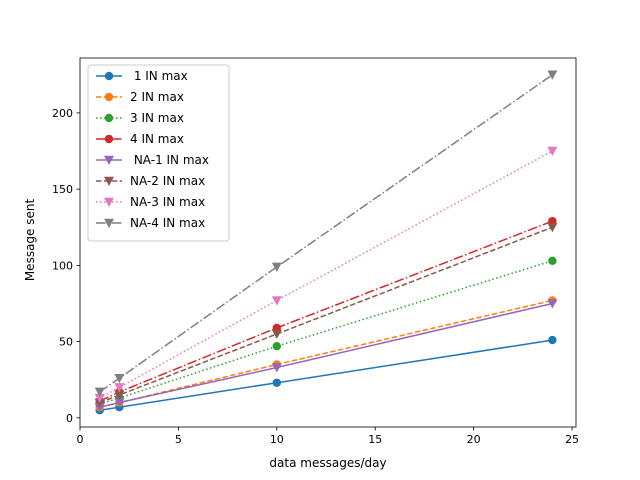 This screenshot has height=480, width=640. I want to click on y-tick-label: 200, so click(62, 113).